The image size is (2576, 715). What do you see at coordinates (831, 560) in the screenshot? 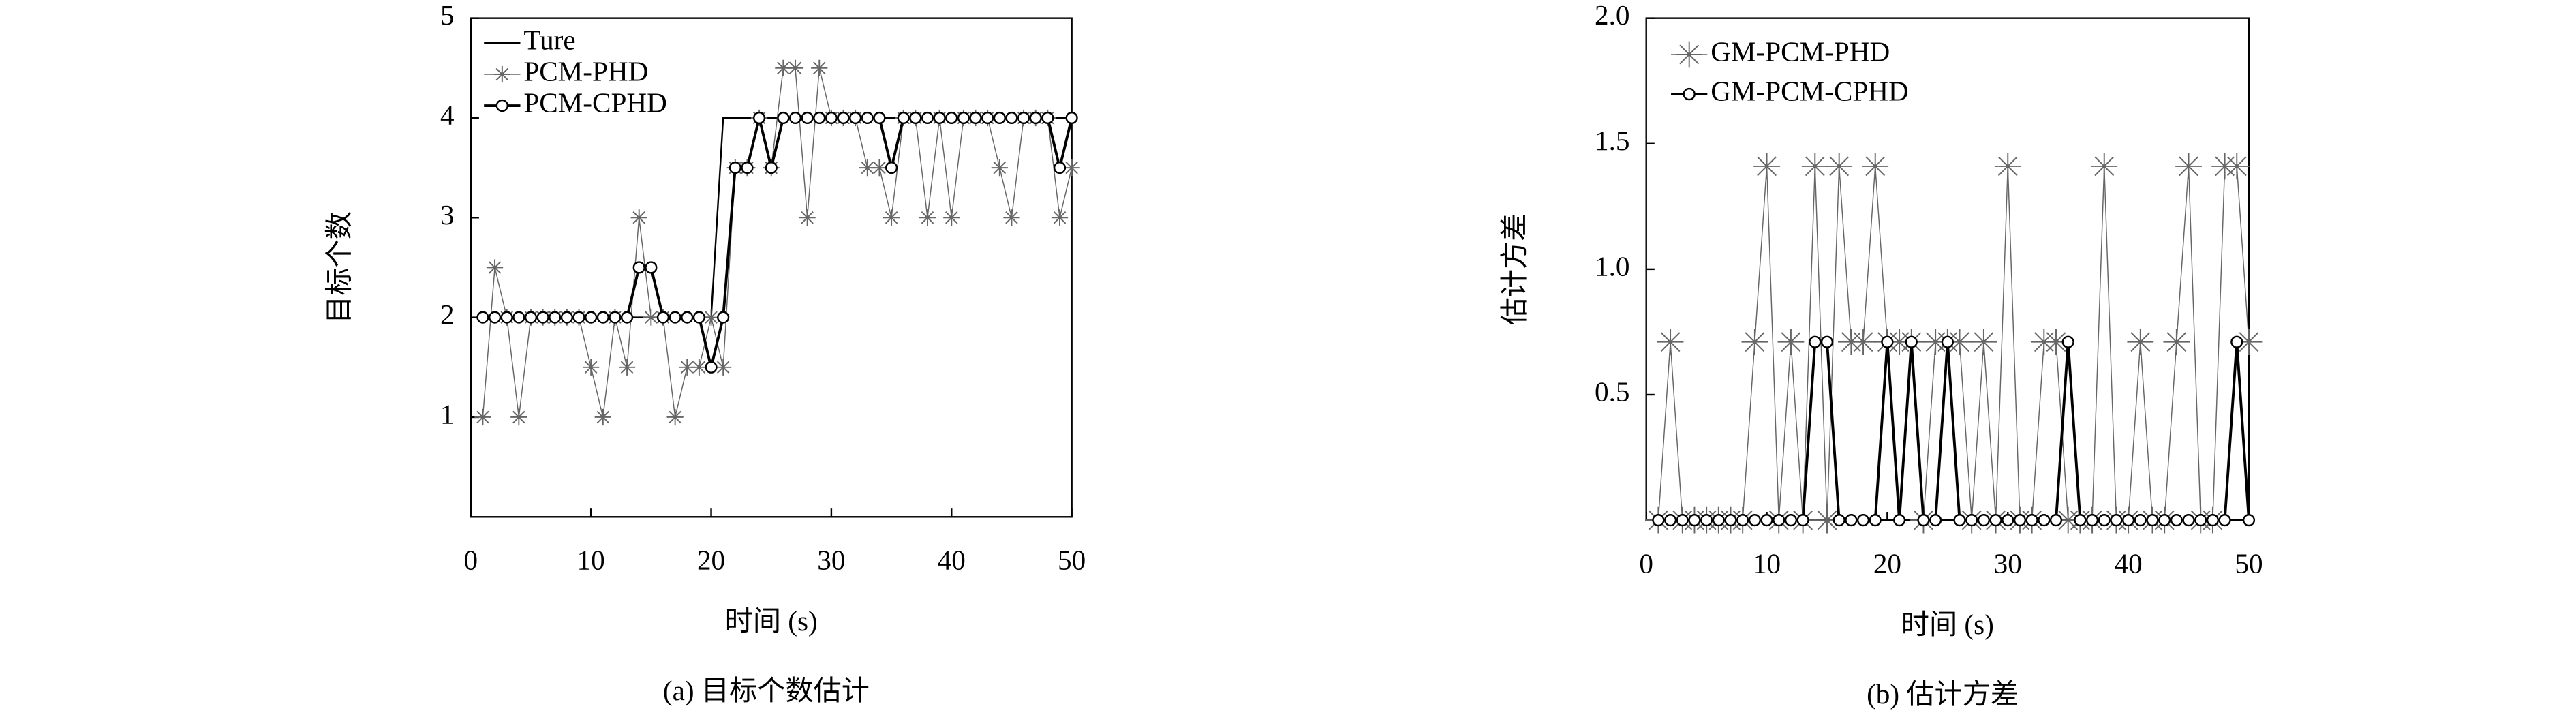
I see `x-tick-label: 30` at bounding box center [831, 560].